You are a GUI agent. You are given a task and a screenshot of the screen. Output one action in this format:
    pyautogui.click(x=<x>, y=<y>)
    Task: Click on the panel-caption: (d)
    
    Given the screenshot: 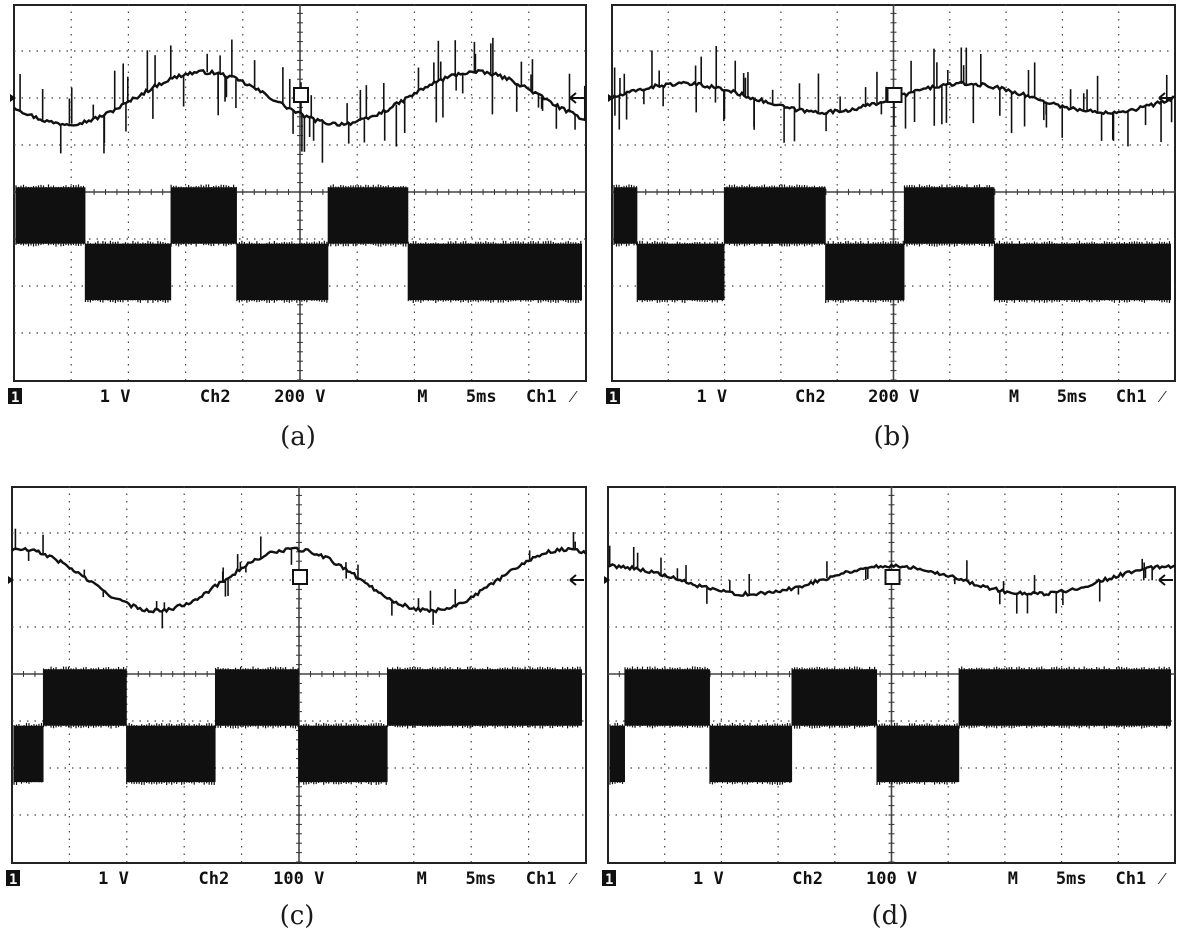 What is the action you would take?
    pyautogui.click(x=890, y=916)
    